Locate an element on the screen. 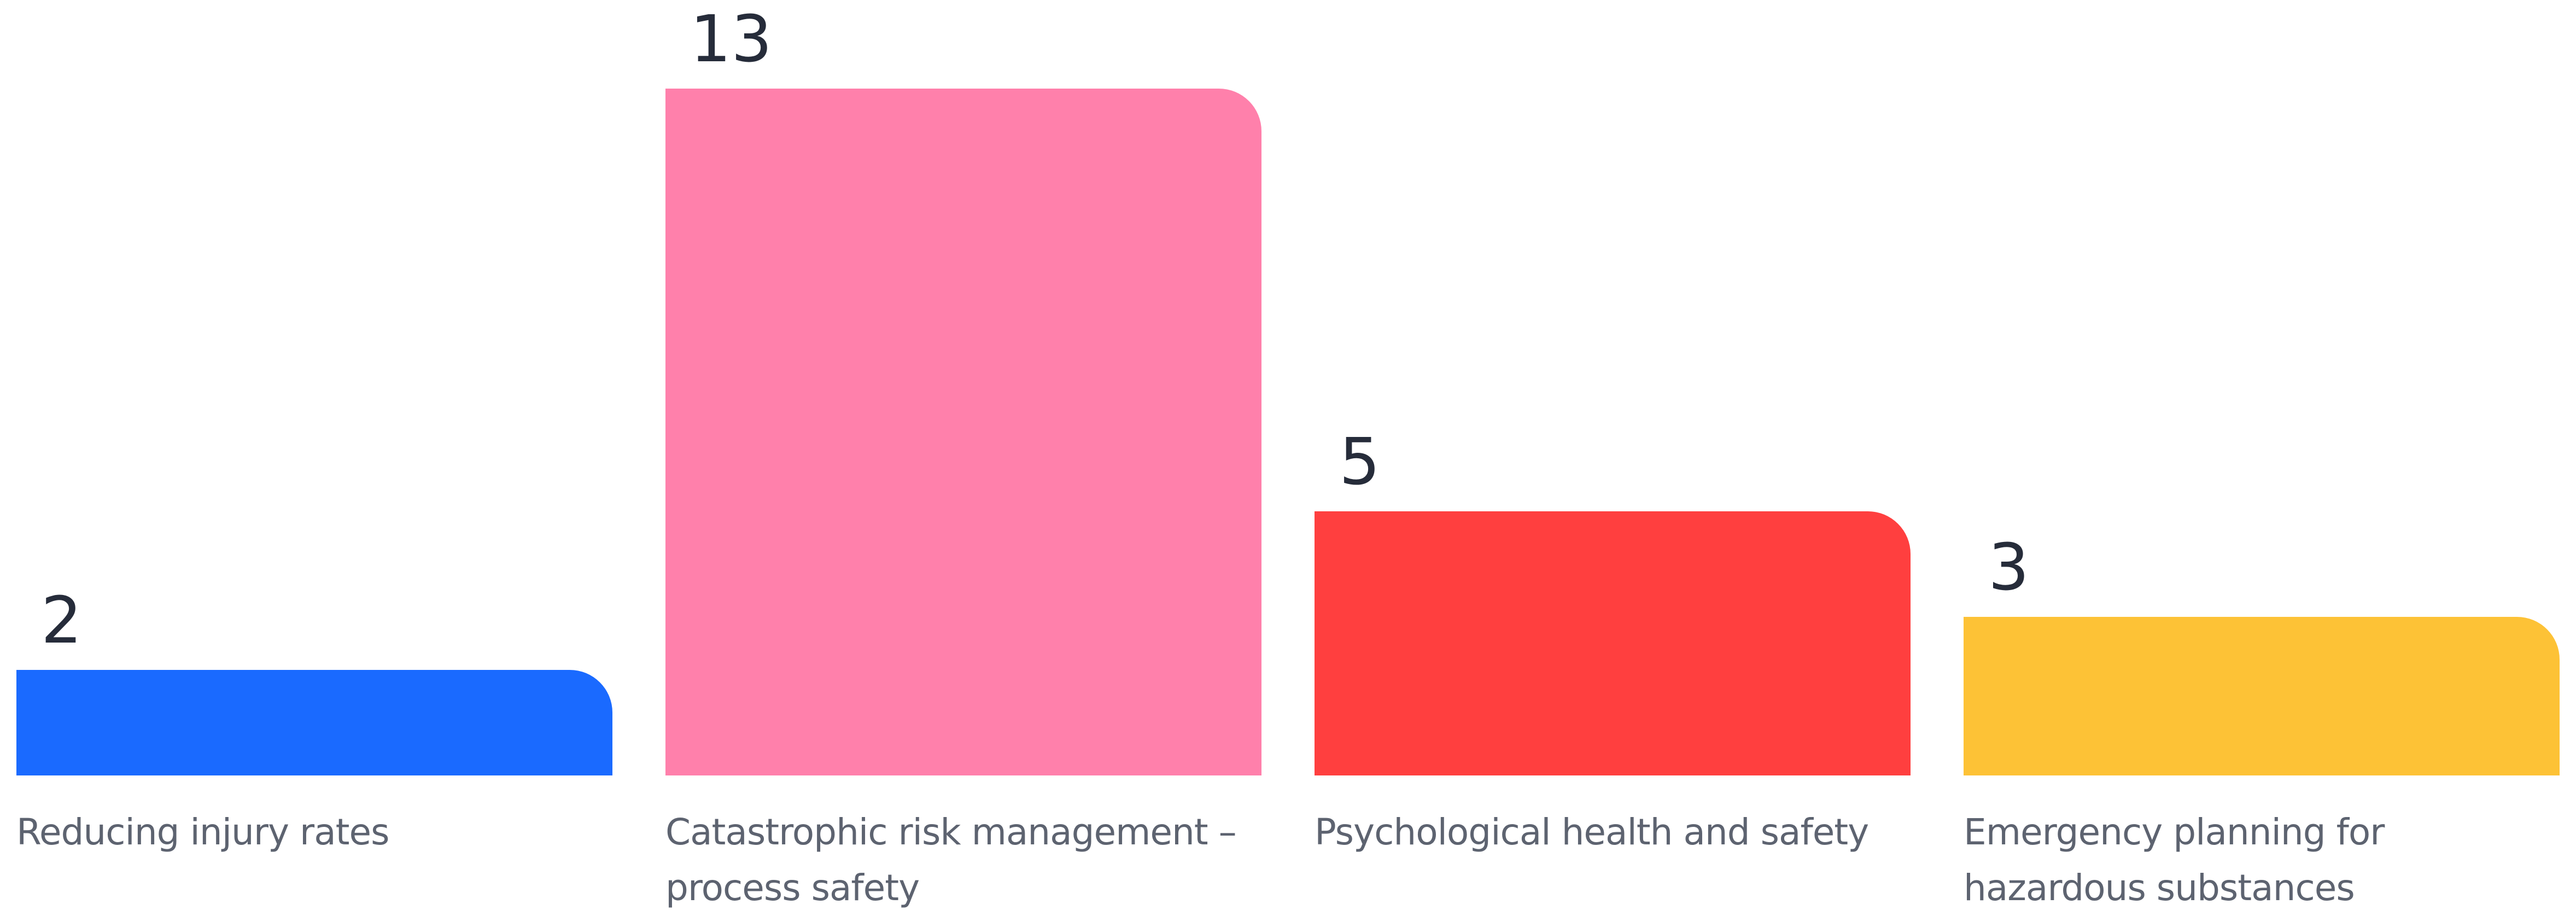  value-label: 5 is located at coordinates (1360, 461).